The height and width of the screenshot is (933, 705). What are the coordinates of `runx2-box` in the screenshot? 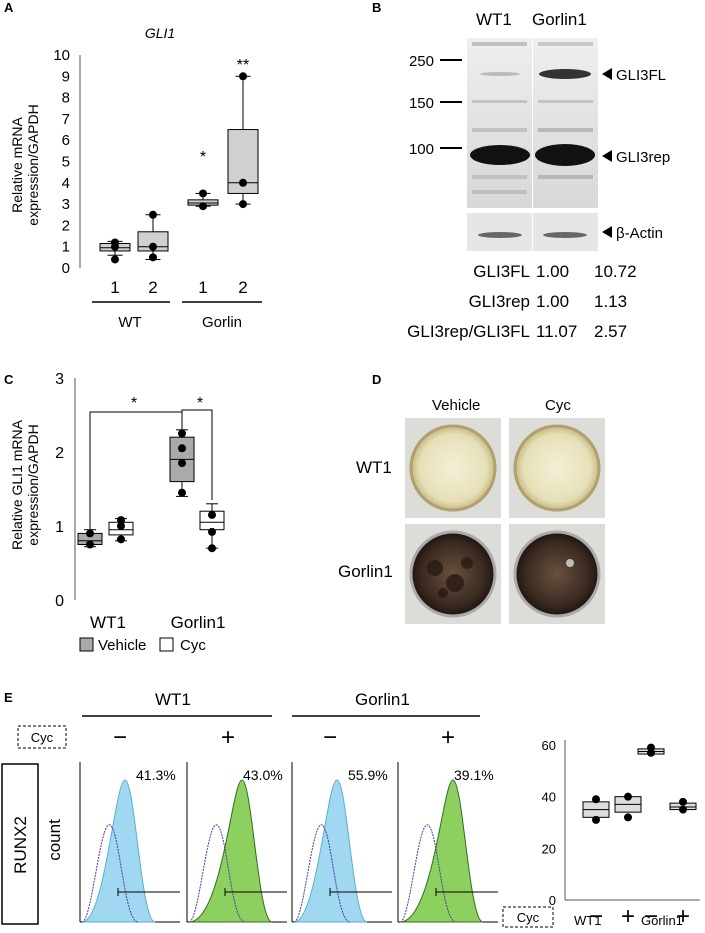 It's located at (20, 844).